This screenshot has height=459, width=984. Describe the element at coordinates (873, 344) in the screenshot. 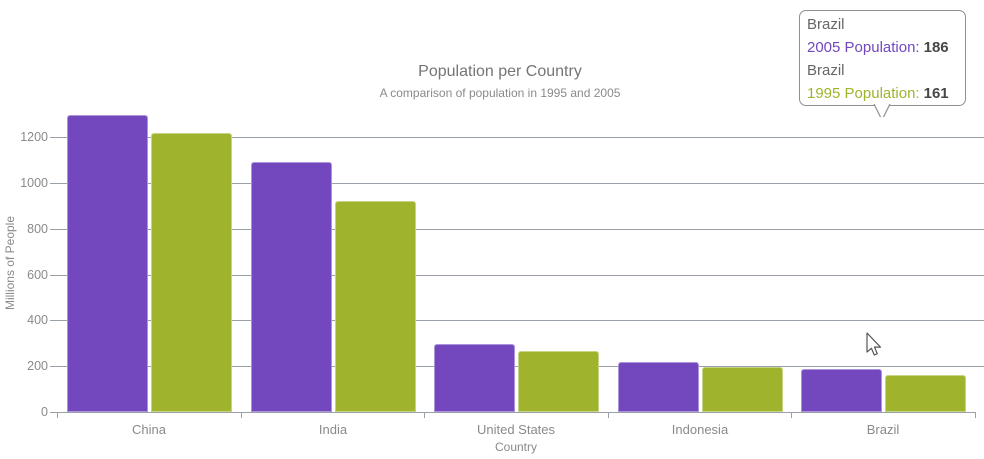

I see `mouse-cursor-icon` at that location.